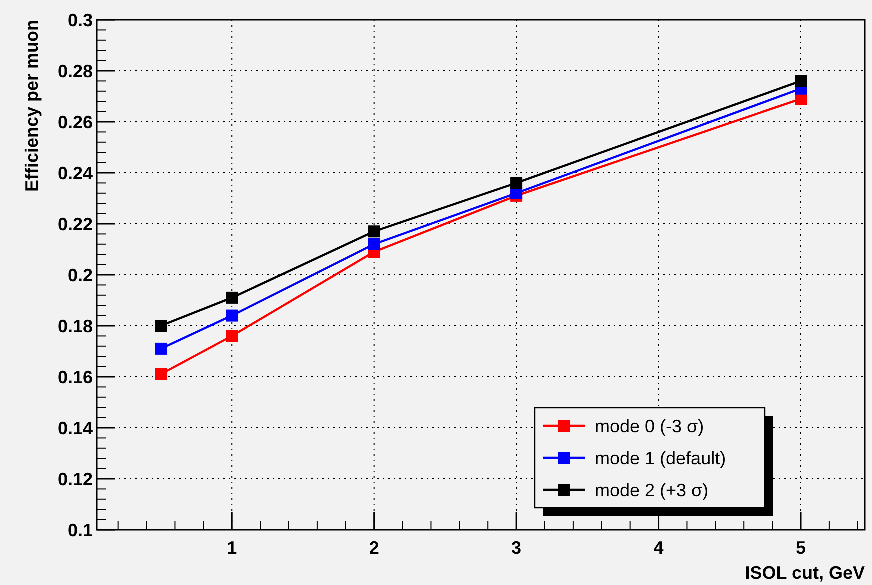 The height and width of the screenshot is (585, 872). I want to click on y-axis-title: Efficiency per muon, so click(32, 106).